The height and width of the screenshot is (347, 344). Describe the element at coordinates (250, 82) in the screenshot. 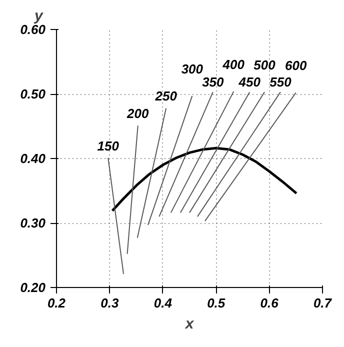

I see `series-label: 450` at that location.